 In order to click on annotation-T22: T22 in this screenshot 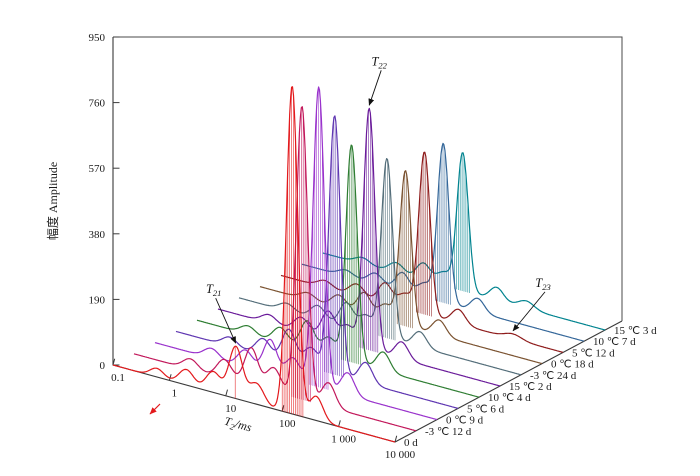, I will do `click(378, 80)`.